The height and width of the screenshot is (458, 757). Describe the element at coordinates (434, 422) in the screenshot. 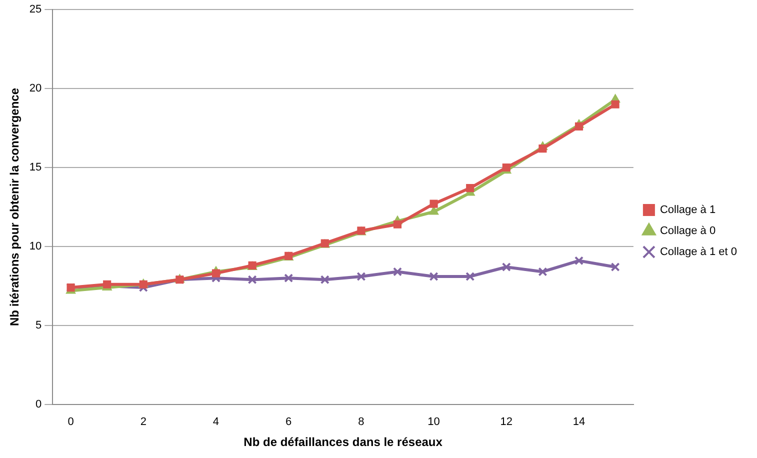

I see `x-tick-label: 10` at that location.